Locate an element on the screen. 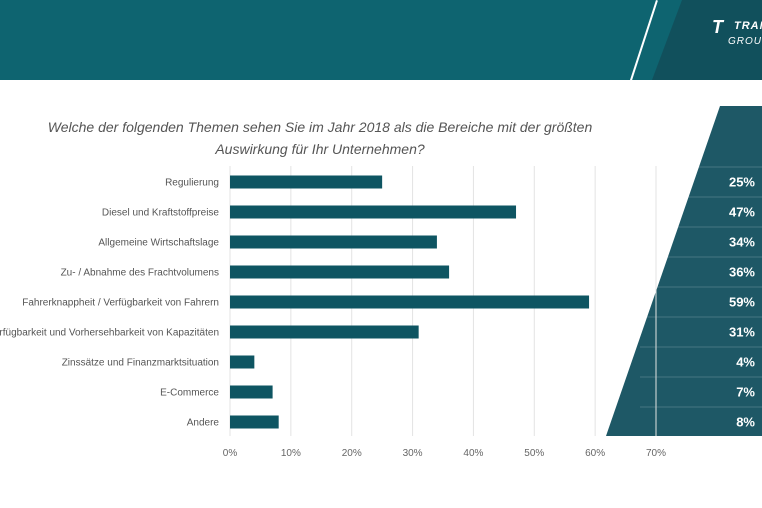 The width and height of the screenshot is (762, 508). x-tick-label: 50% is located at coordinates (534, 453).